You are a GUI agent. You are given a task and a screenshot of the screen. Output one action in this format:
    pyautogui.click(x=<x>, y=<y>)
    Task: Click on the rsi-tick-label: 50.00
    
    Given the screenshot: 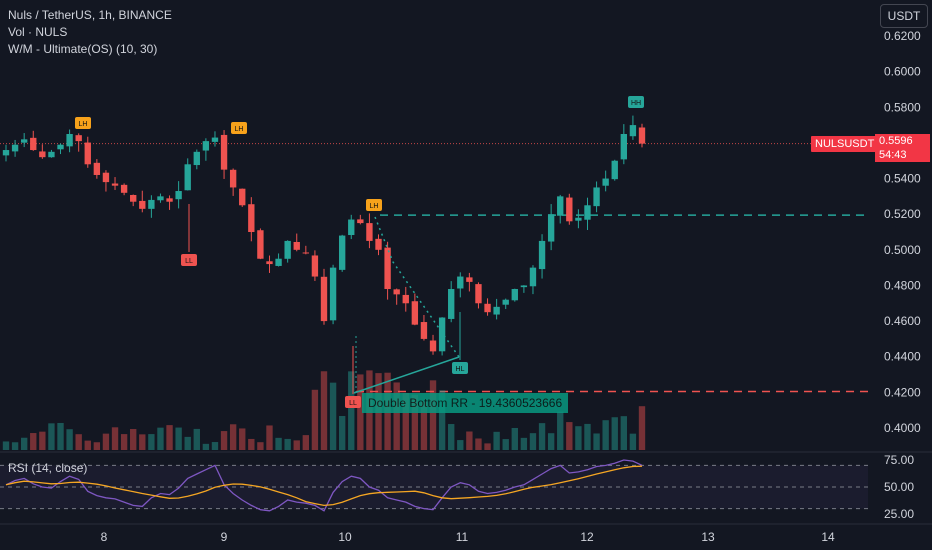 What is the action you would take?
    pyautogui.click(x=899, y=487)
    